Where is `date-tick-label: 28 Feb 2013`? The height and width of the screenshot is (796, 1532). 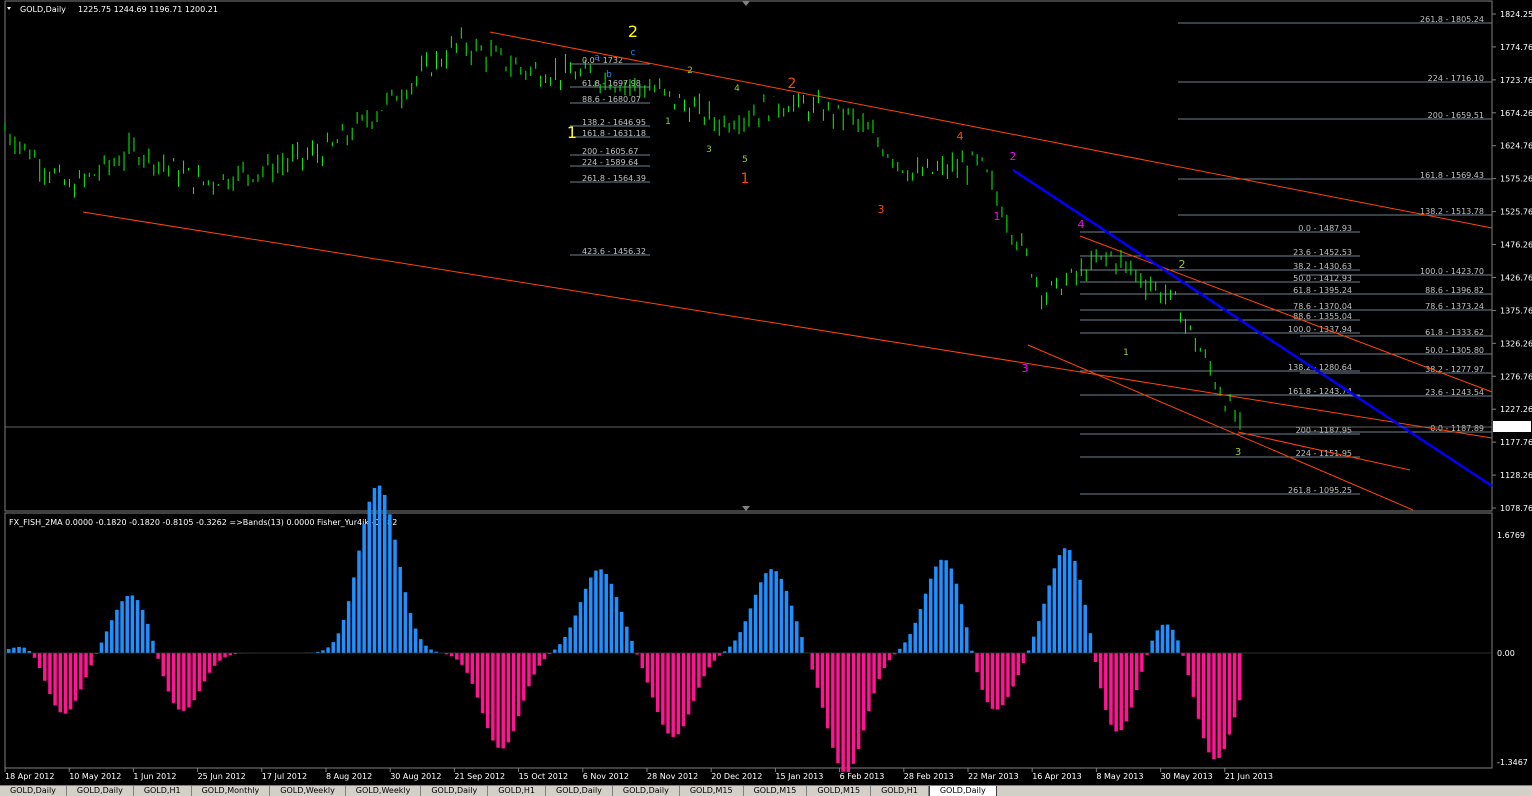
date-tick-label: 28 Feb 2013 is located at coordinates (929, 776).